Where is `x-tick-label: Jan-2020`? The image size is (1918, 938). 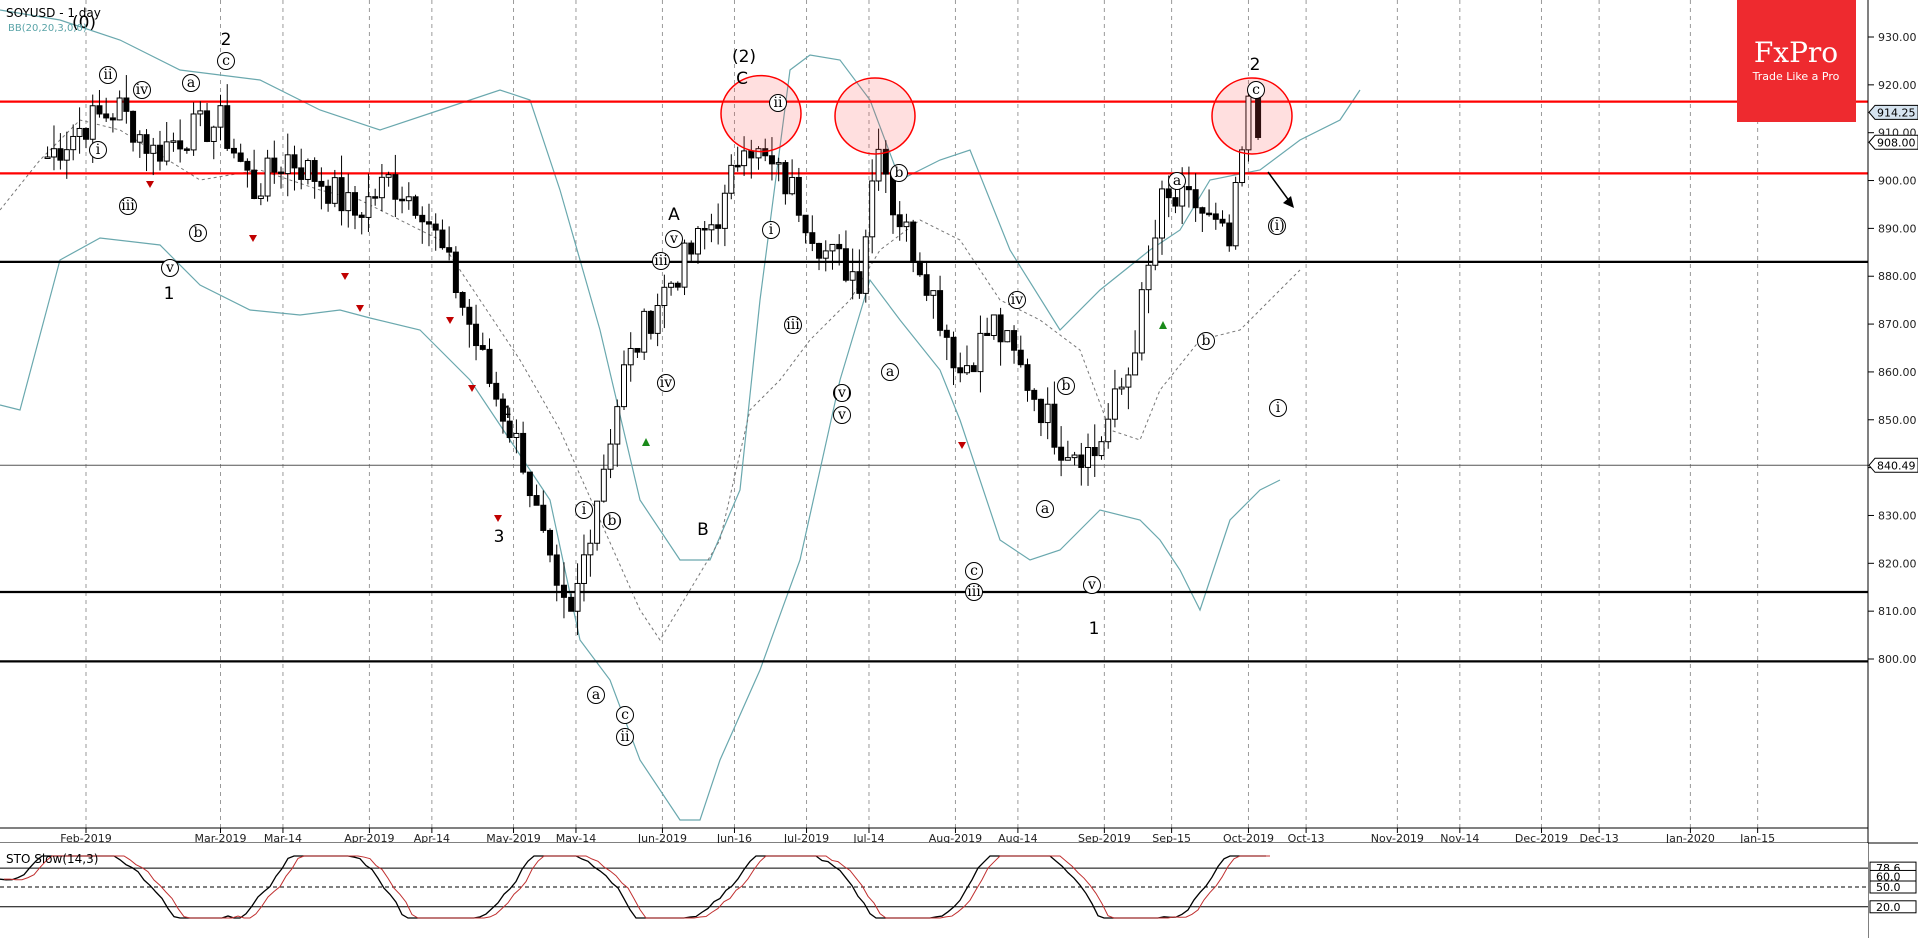
x-tick-label: Jan-2020 is located at coordinates (1690, 838).